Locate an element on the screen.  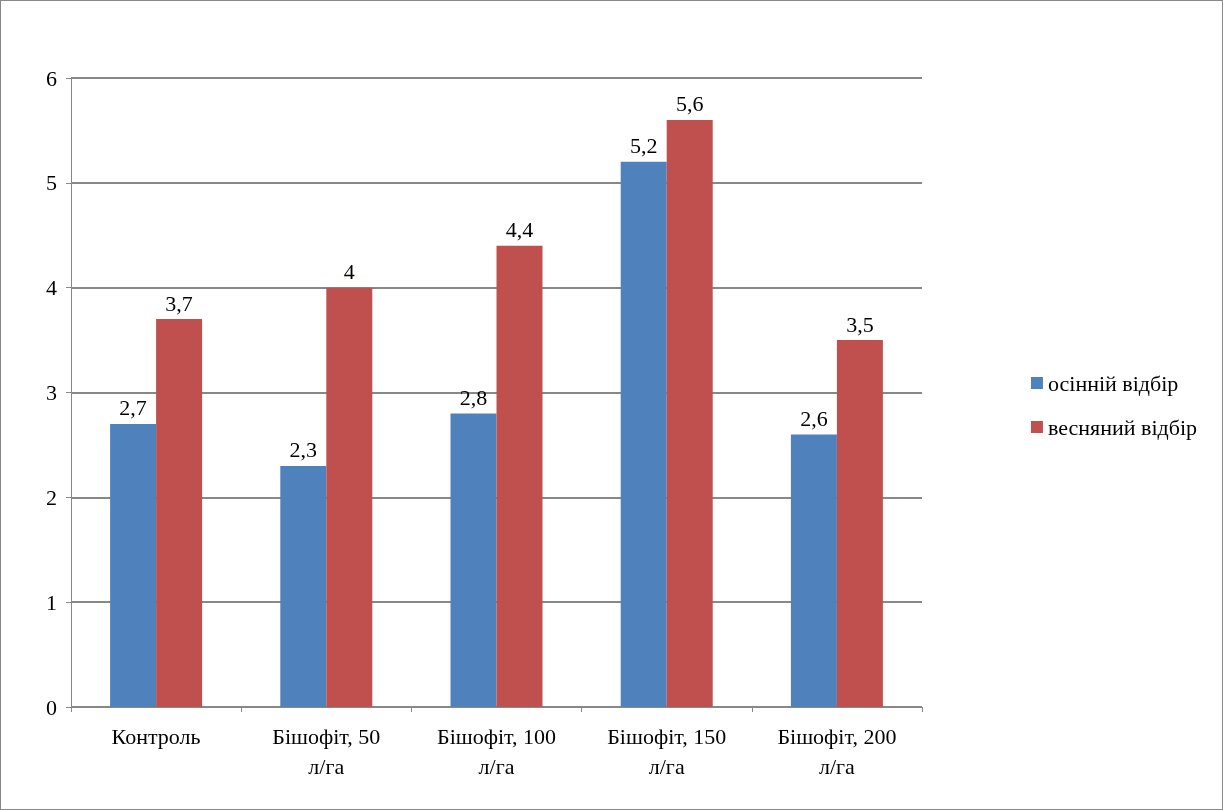
x-tick-label: Бішофіт, 200 л/га is located at coordinates (837, 751).